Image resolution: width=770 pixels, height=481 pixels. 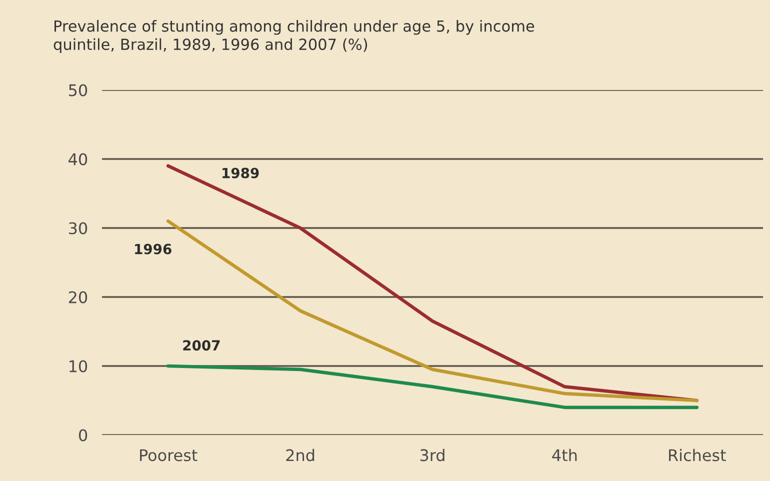 What do you see at coordinates (153, 249) in the screenshot?
I see `series-label: 1996` at bounding box center [153, 249].